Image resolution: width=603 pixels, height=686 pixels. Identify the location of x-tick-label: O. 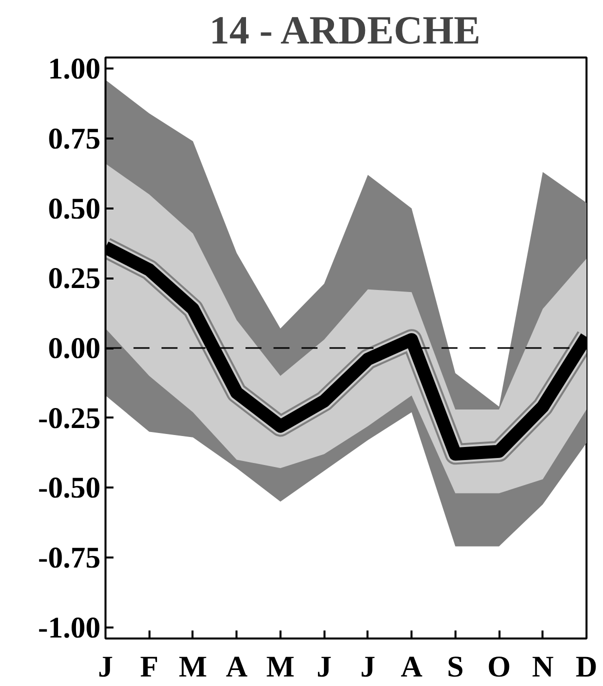
(499, 667).